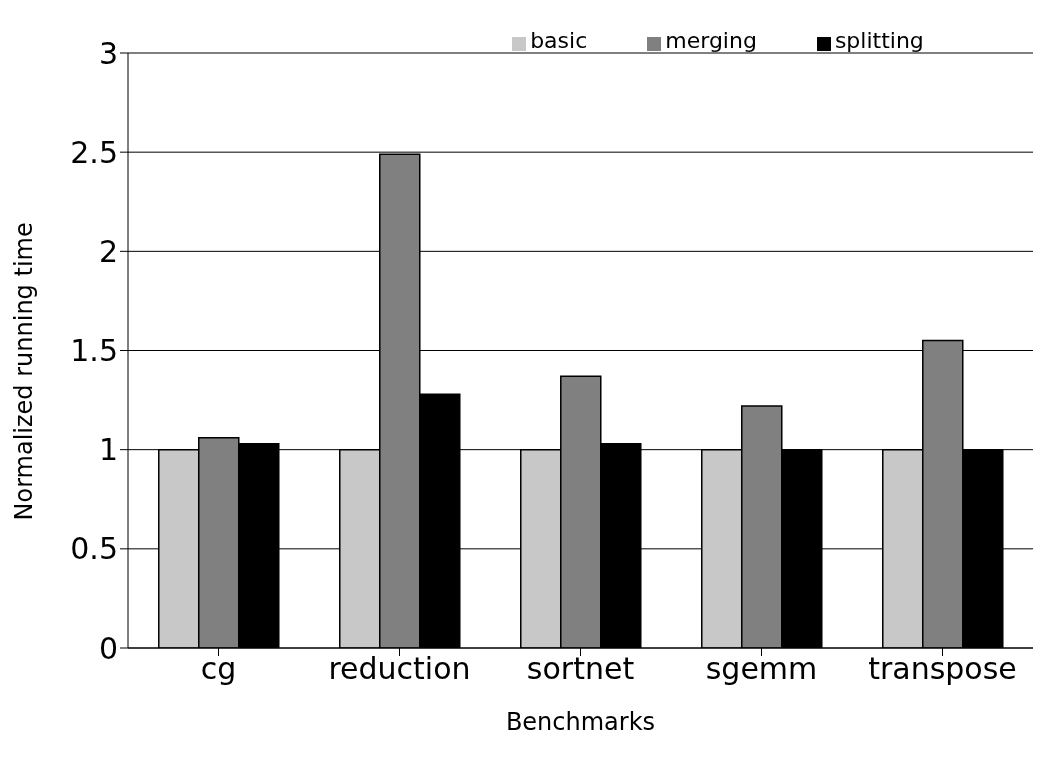 This screenshot has height=757, width=1053. I want to click on legend-label: splitting, so click(879, 40).